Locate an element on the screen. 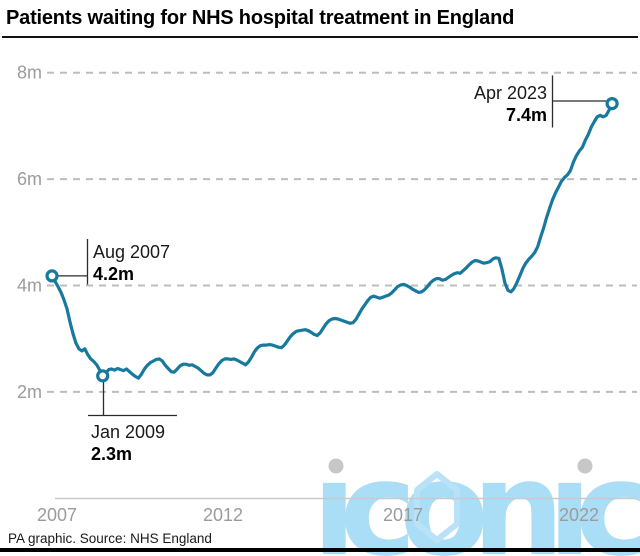 Image resolution: width=640 pixels, height=556 pixels. y-axis-label: 2m is located at coordinates (29, 392).